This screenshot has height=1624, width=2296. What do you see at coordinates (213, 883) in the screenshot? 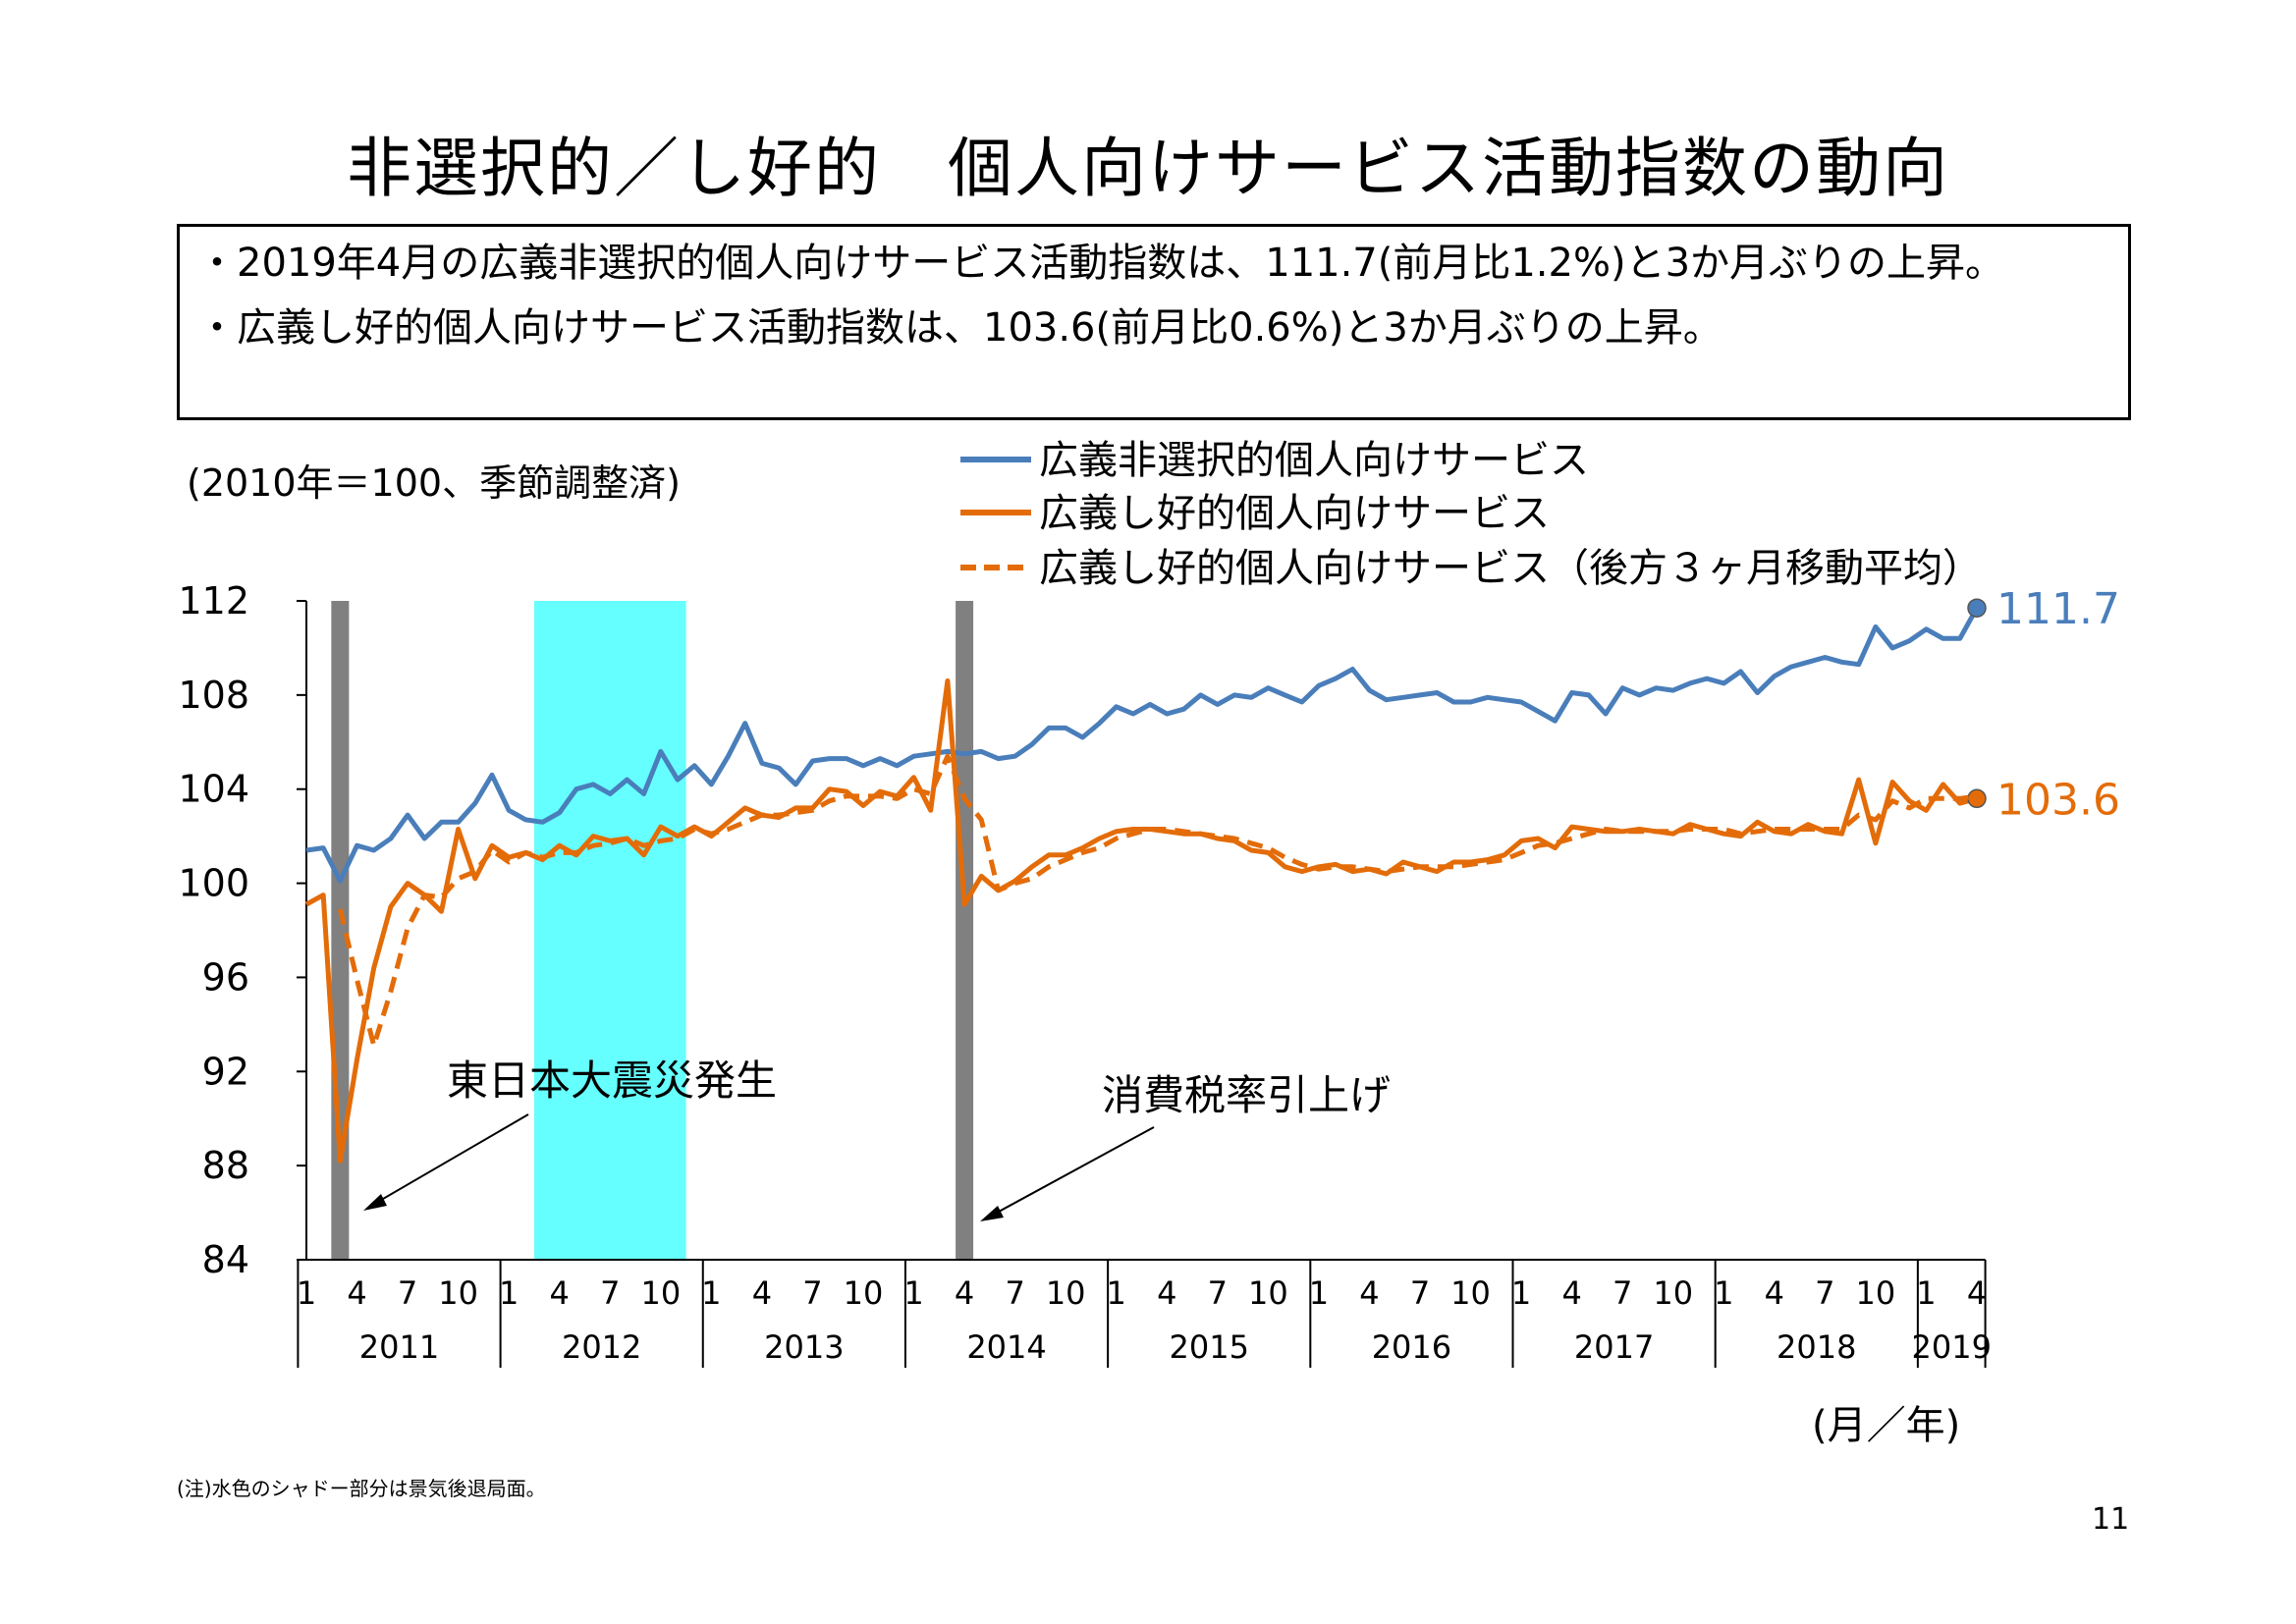
I see `y-tick-label: 100` at bounding box center [213, 883].